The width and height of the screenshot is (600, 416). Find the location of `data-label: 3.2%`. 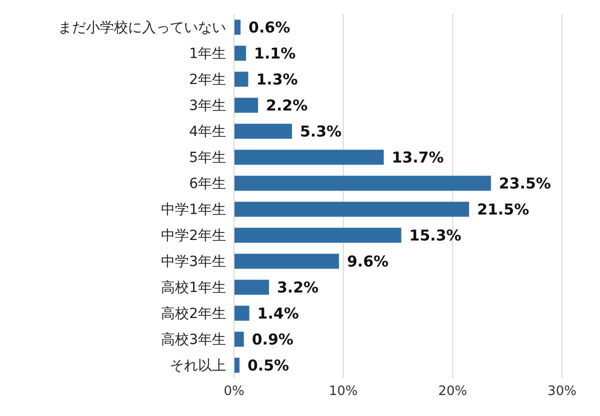

data-label: 3.2% is located at coordinates (297, 287).